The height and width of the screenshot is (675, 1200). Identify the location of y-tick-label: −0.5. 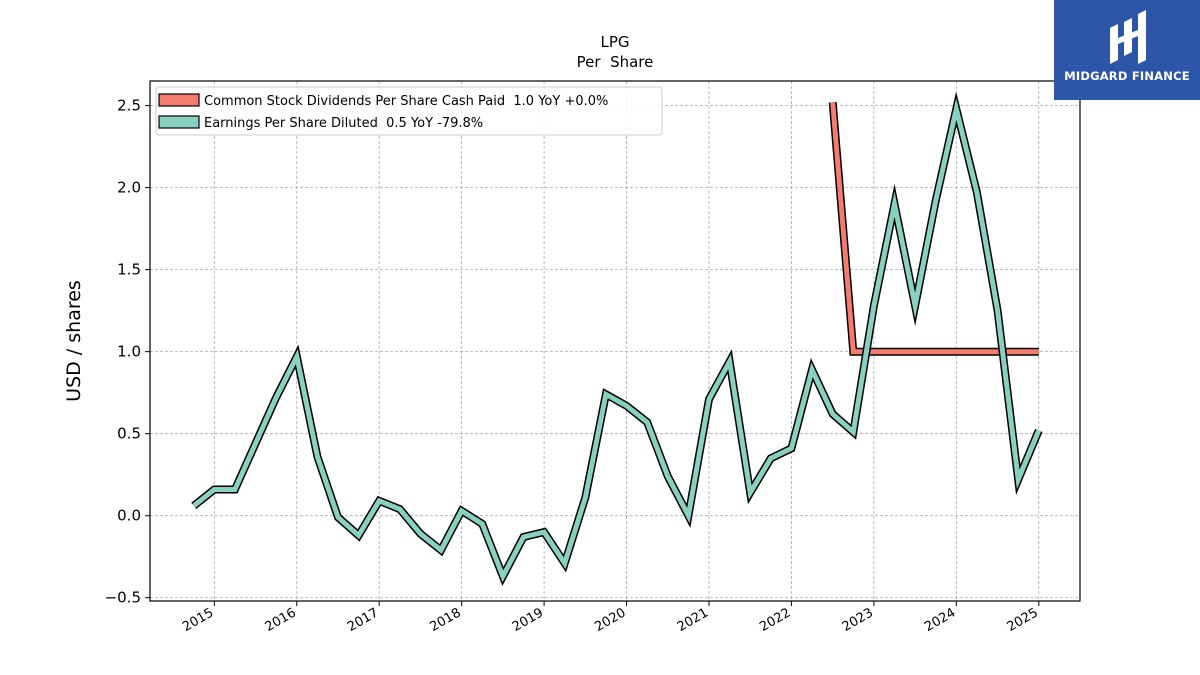
(123, 598).